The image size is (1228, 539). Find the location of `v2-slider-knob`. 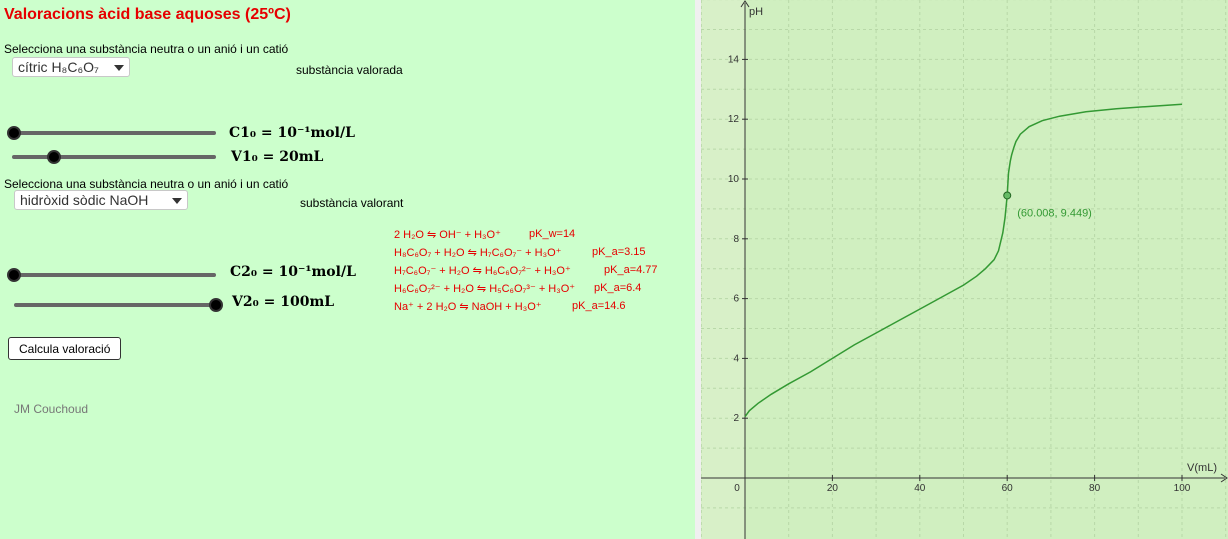

v2-slider-knob is located at coordinates (216, 305).